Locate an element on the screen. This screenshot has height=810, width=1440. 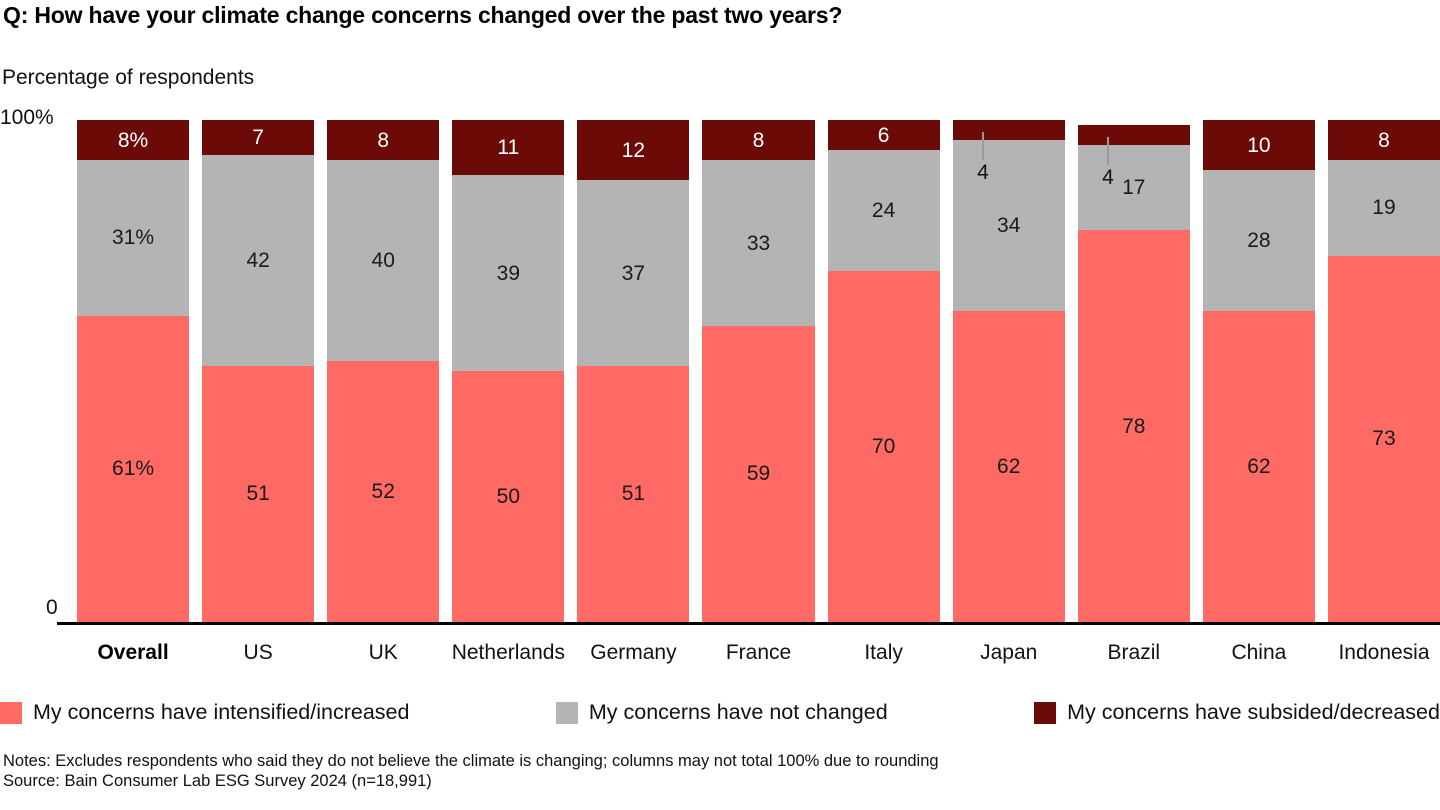
segment: 61% is located at coordinates (133, 468).